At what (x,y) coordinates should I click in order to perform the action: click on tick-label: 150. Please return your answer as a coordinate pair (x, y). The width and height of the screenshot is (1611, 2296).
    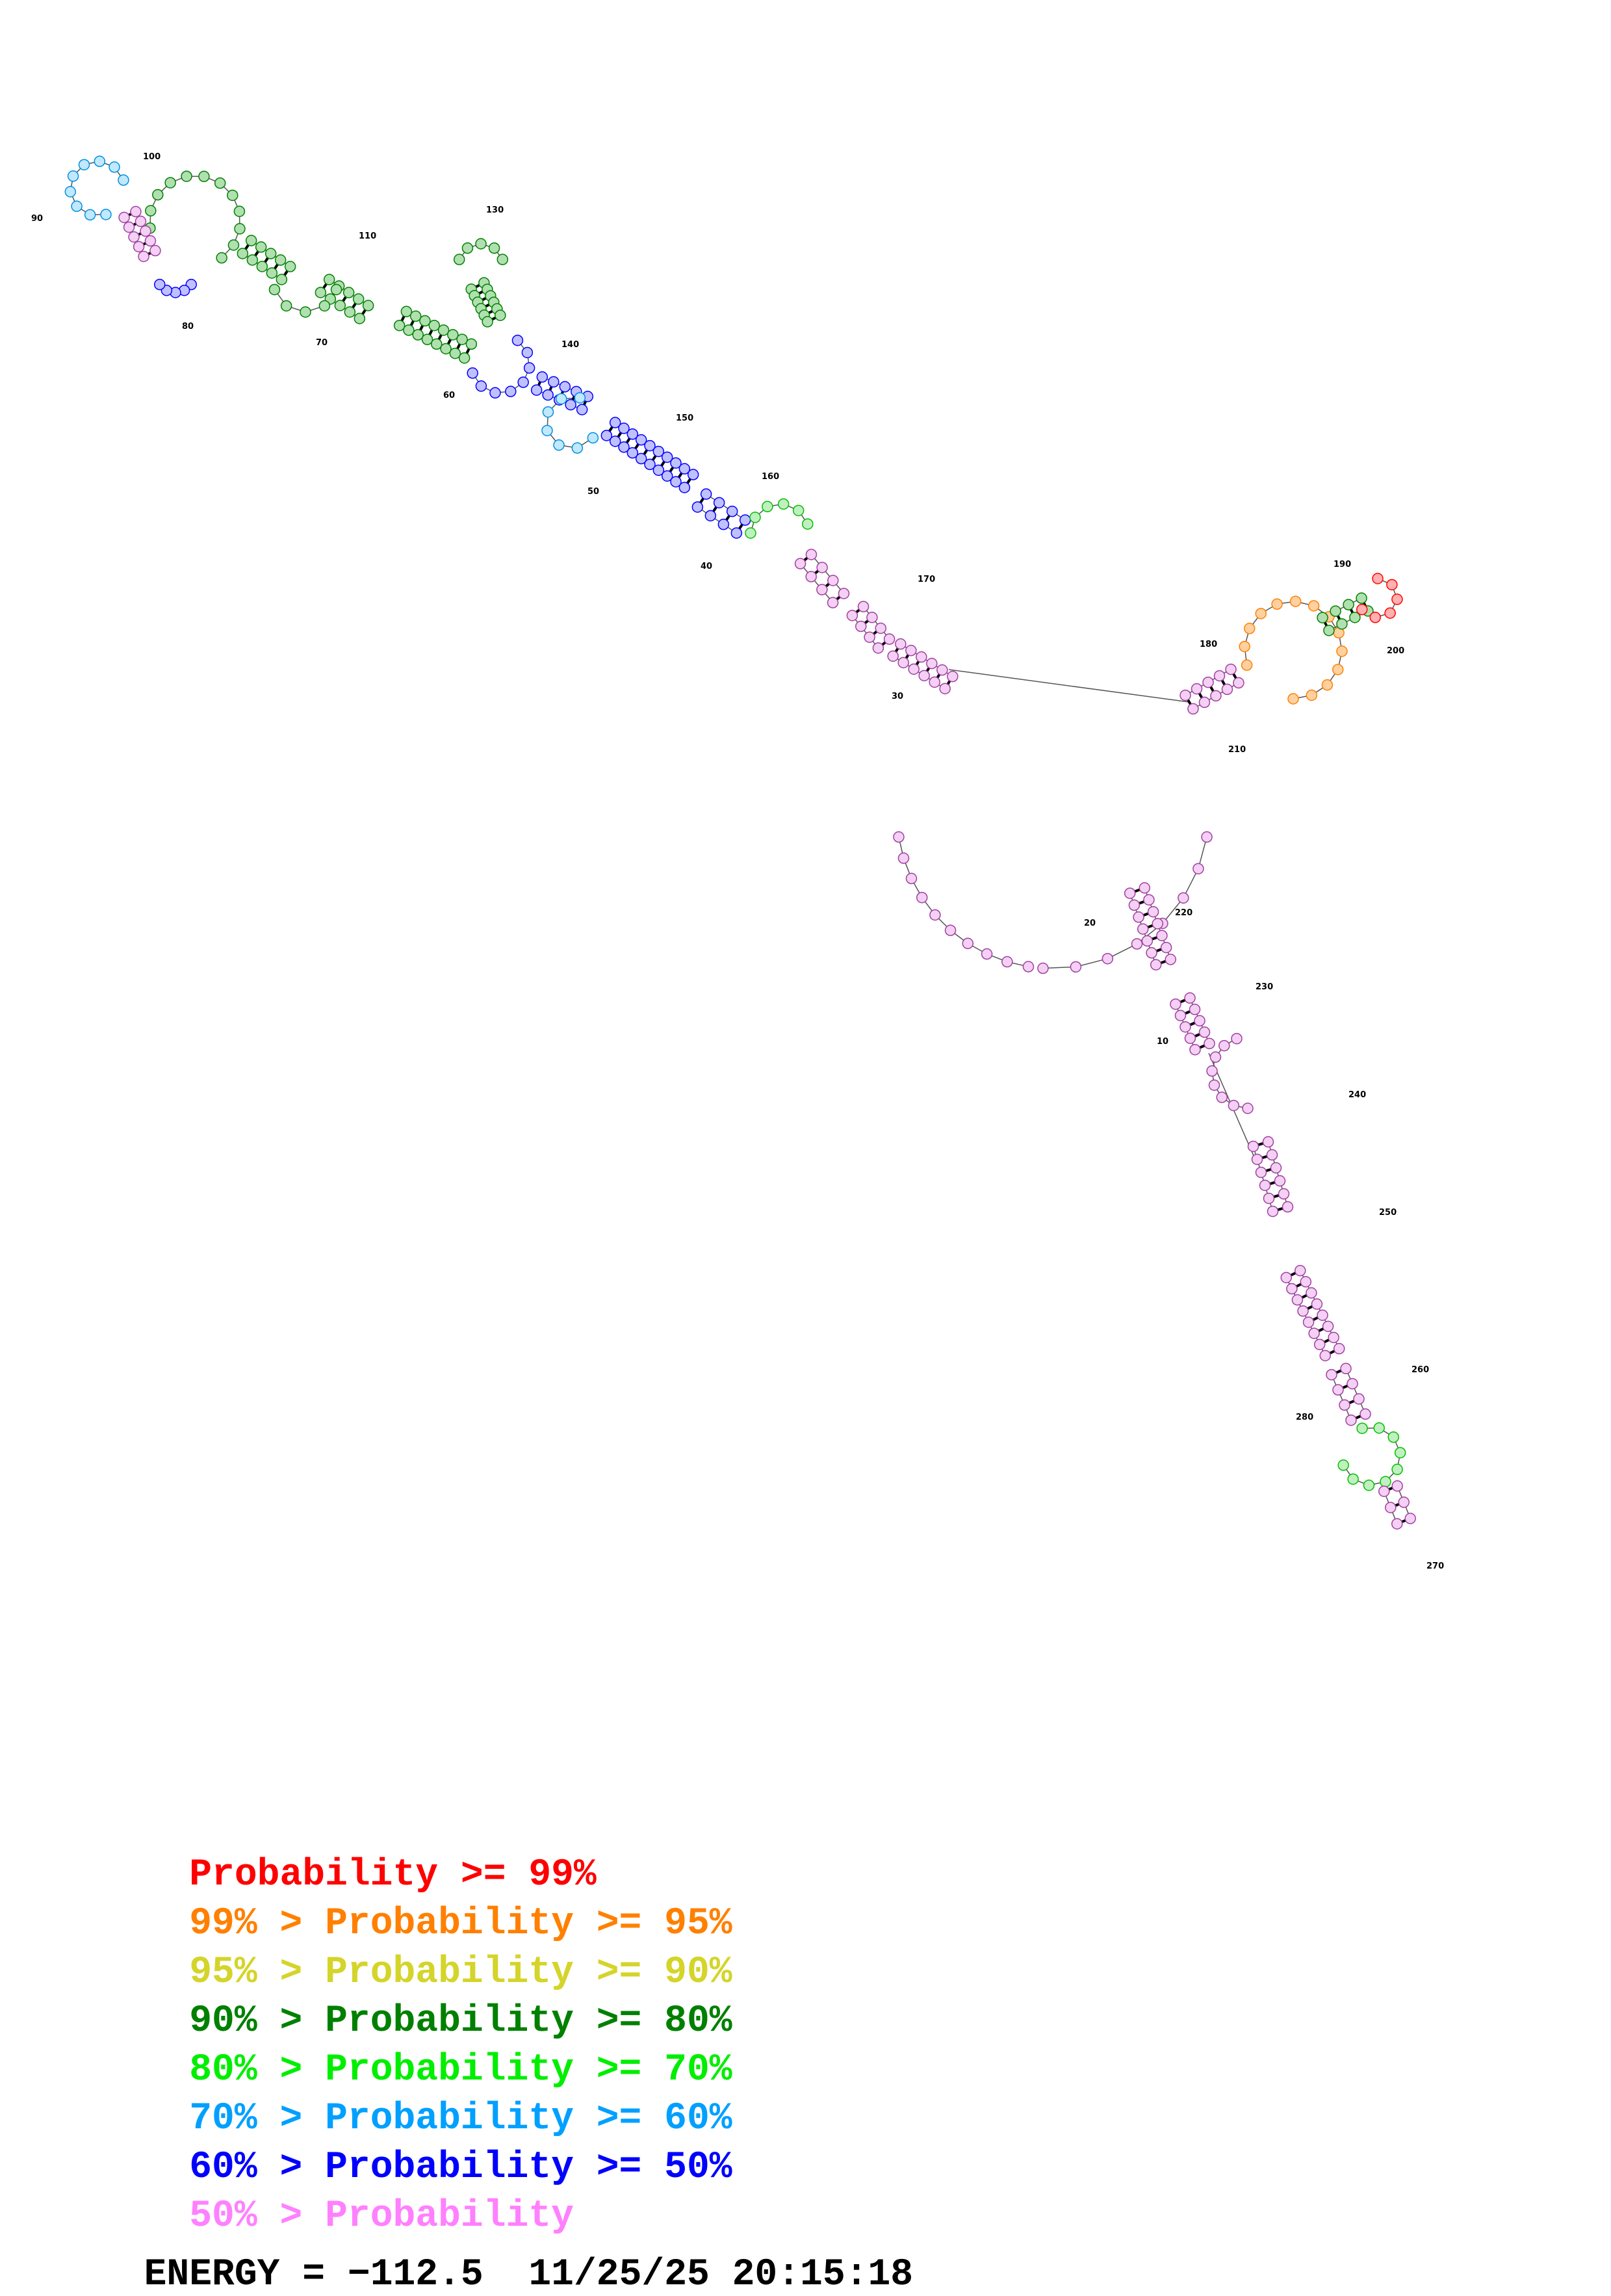
    Looking at the image, I should click on (685, 418).